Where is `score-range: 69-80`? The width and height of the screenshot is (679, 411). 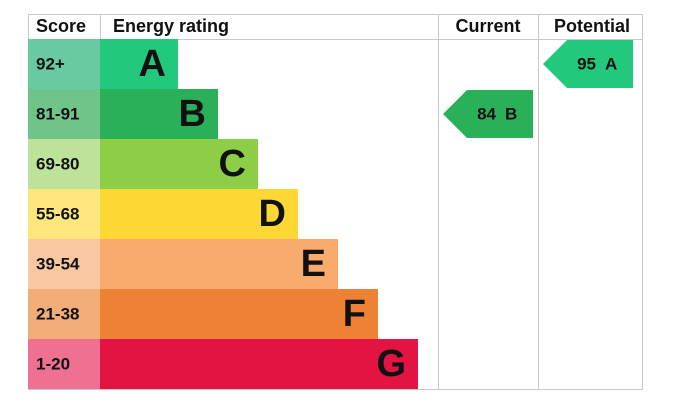 score-range: 69-80 is located at coordinates (57, 163).